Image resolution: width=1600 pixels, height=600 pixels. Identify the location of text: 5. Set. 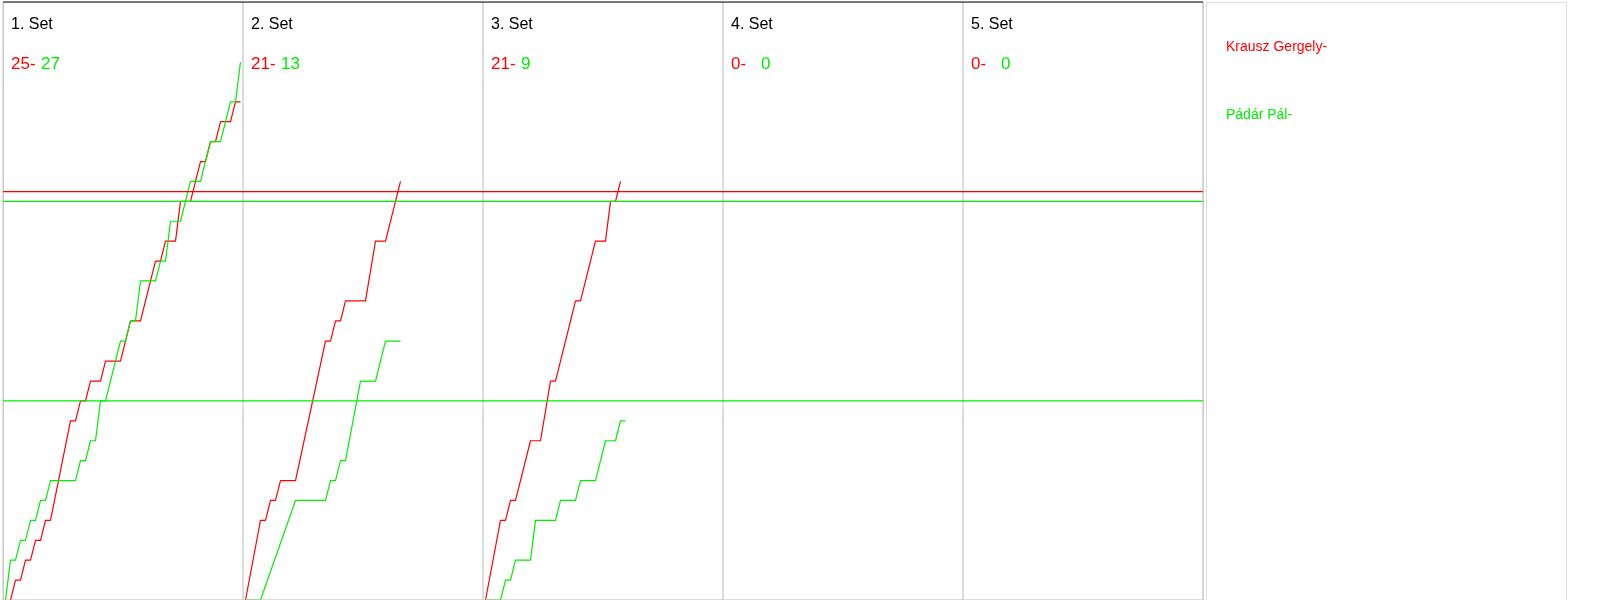
(992, 23).